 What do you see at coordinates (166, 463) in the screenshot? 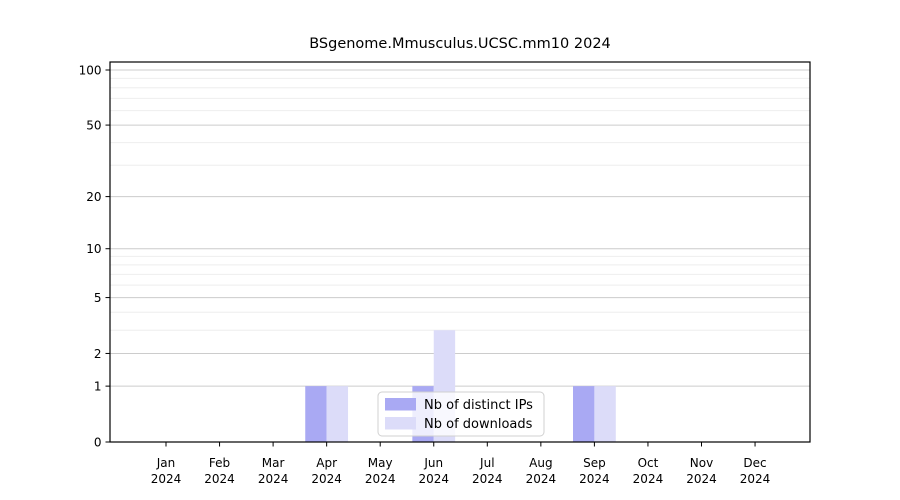
I see `x-tick-label-month: Jan` at bounding box center [166, 463].